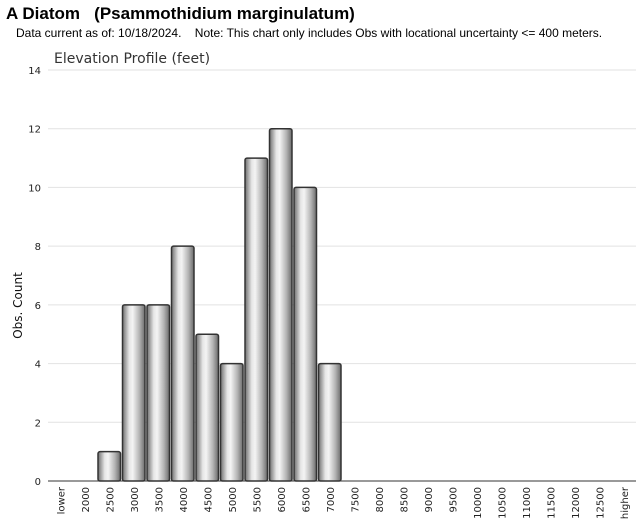  What do you see at coordinates (38, 365) in the screenshot?
I see `y-tick-label: 4` at bounding box center [38, 365].